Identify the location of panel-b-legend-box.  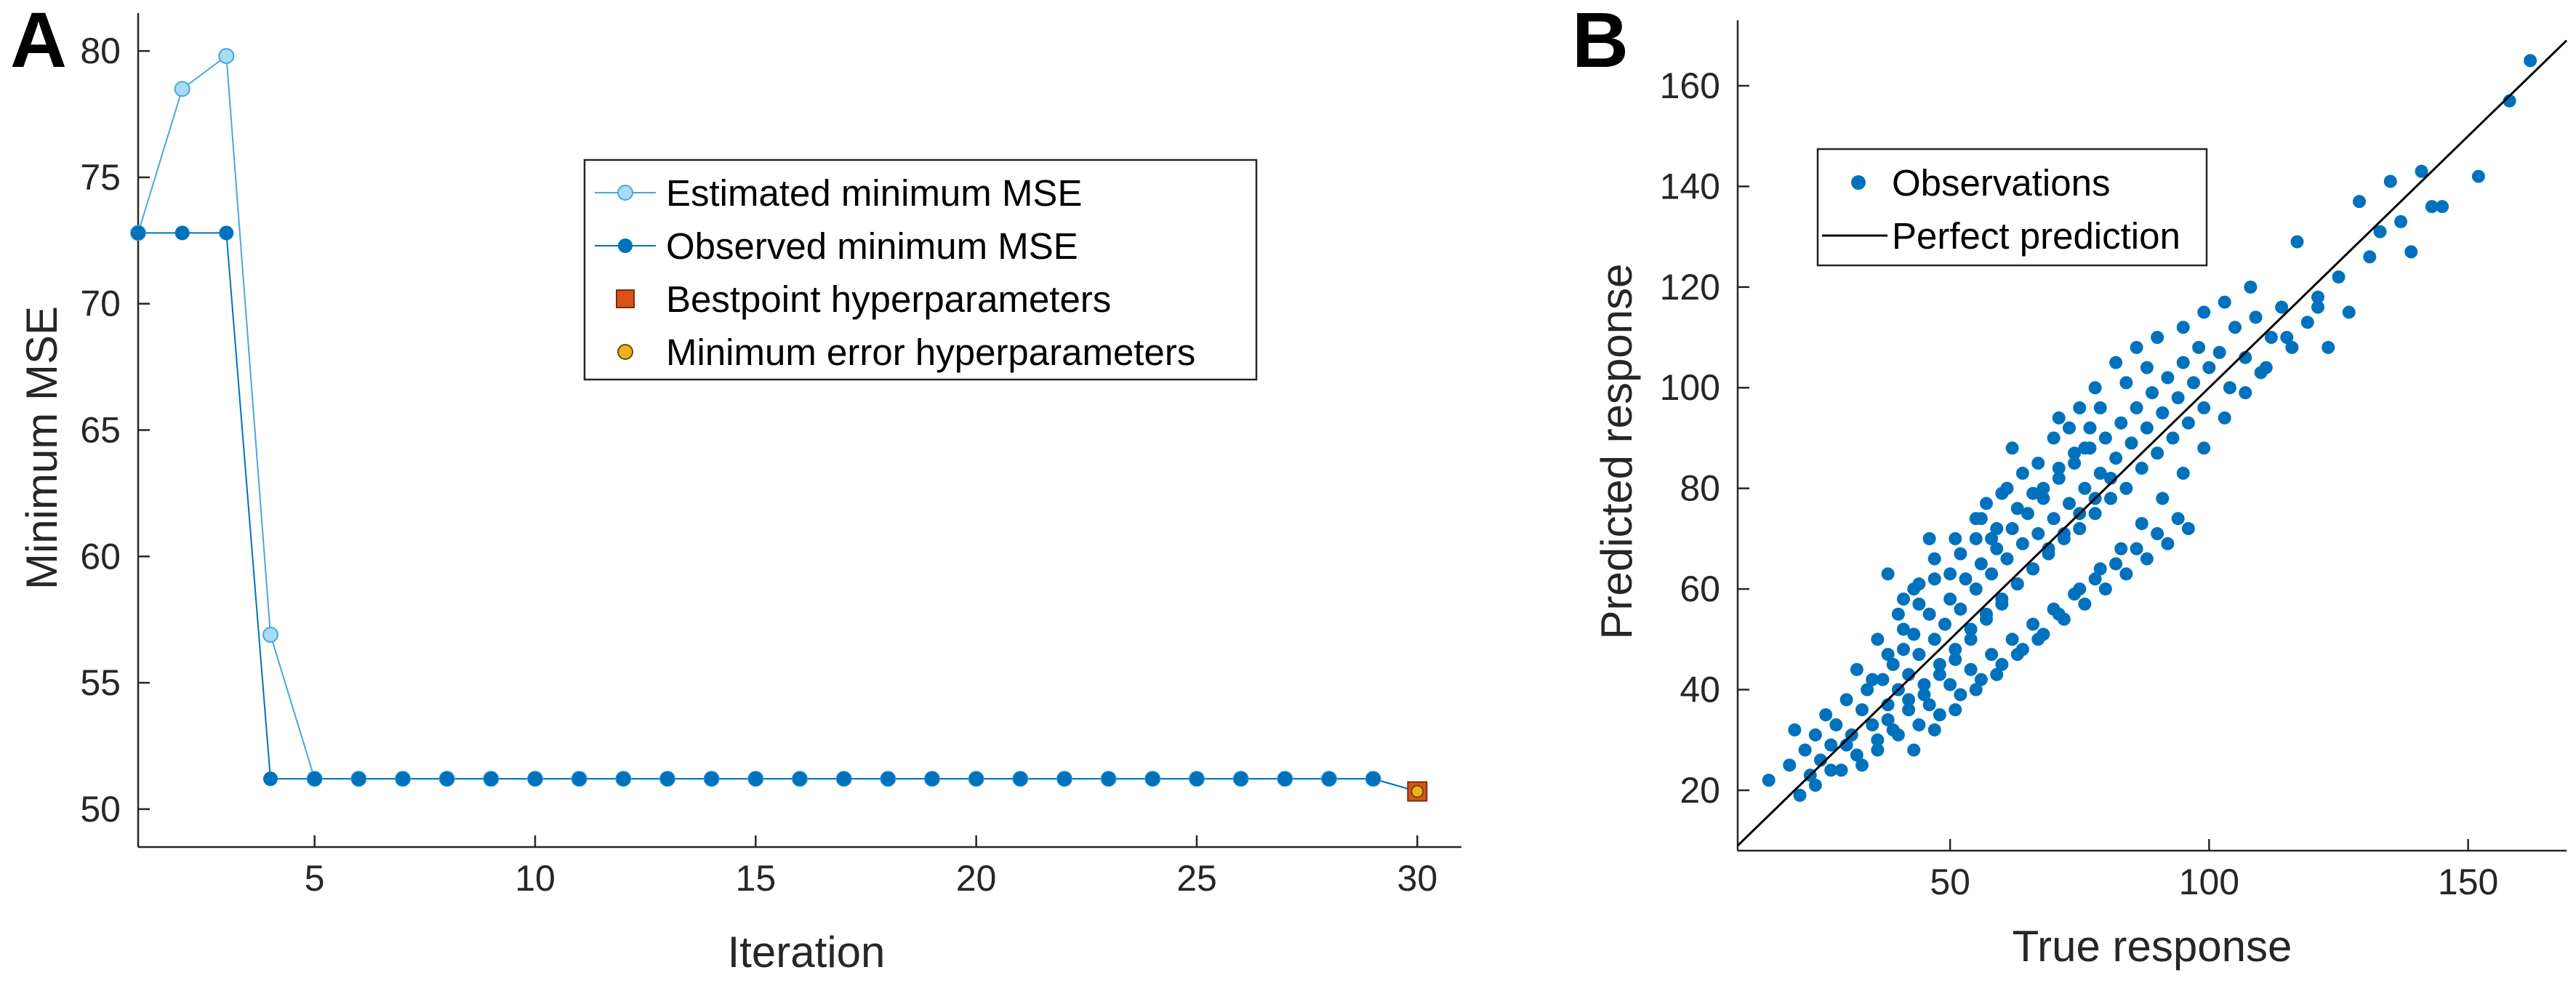
(2012, 207).